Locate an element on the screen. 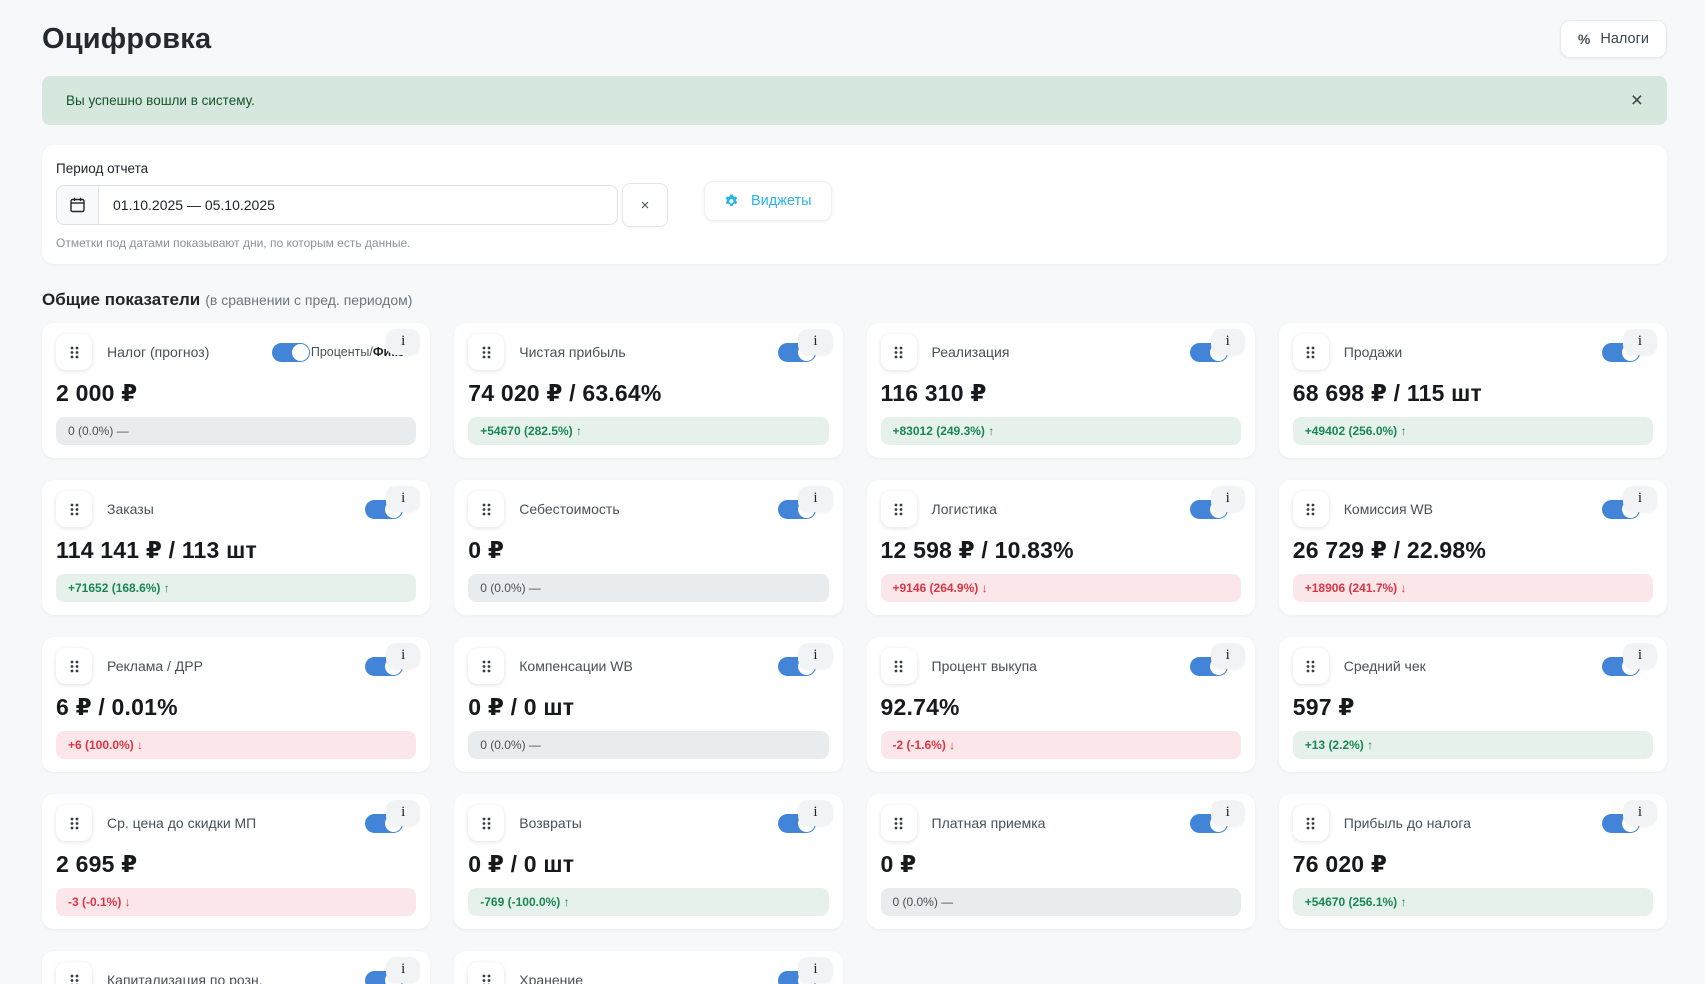 This screenshot has height=984, width=1705. taxes-button: % Налоги is located at coordinates (1613, 39).